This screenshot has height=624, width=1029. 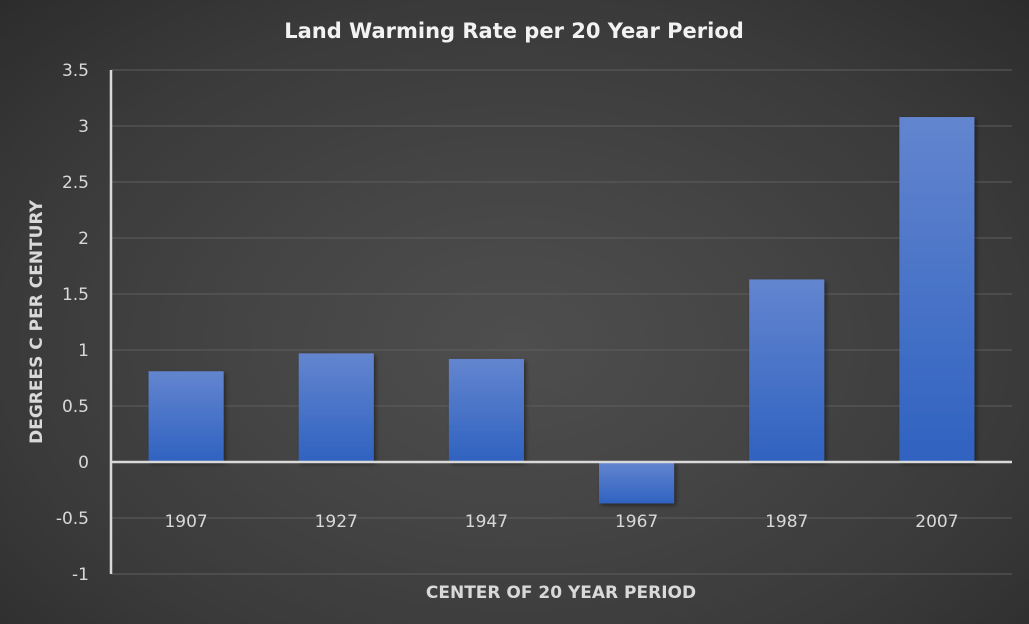 What do you see at coordinates (486, 410) in the screenshot?
I see `bar-1947` at bounding box center [486, 410].